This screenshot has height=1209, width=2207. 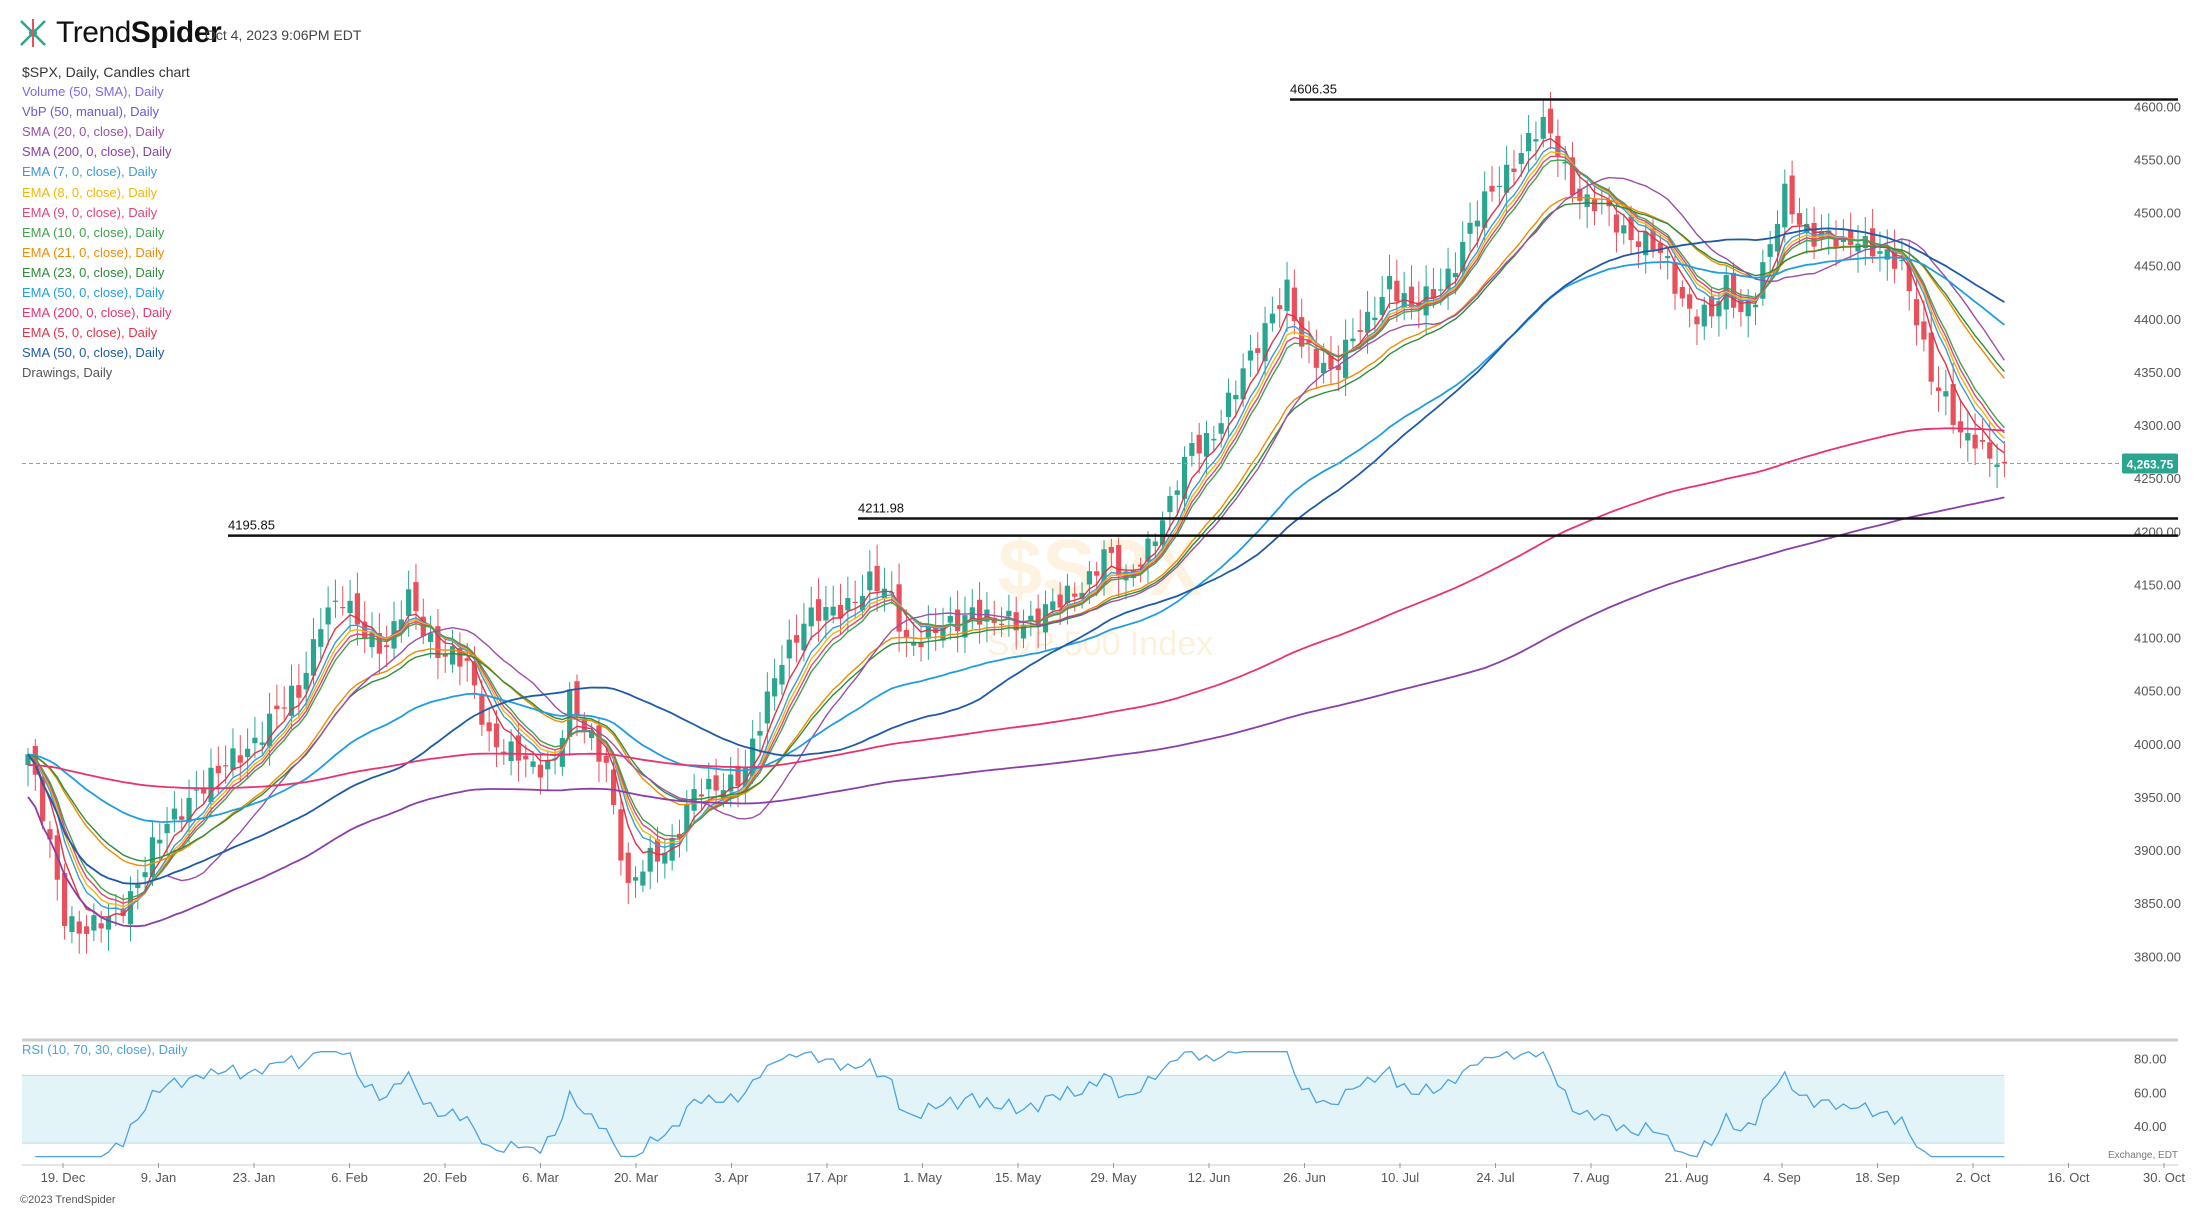 What do you see at coordinates (90, 333) in the screenshot?
I see `legend-item: EMA (5, 0, close), Daily` at bounding box center [90, 333].